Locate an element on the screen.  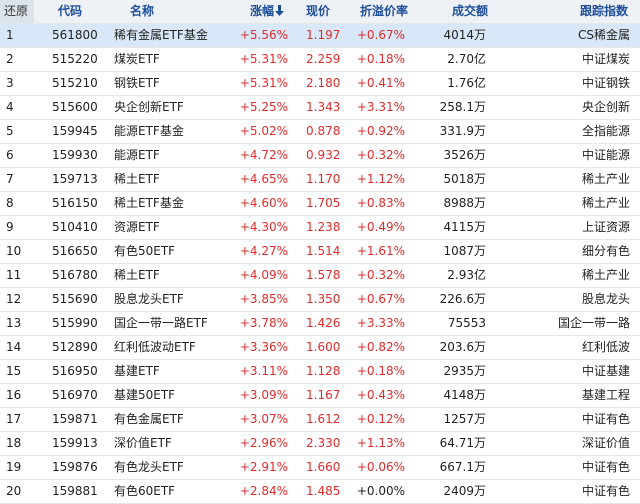
change: +4.60% is located at coordinates (263, 203).